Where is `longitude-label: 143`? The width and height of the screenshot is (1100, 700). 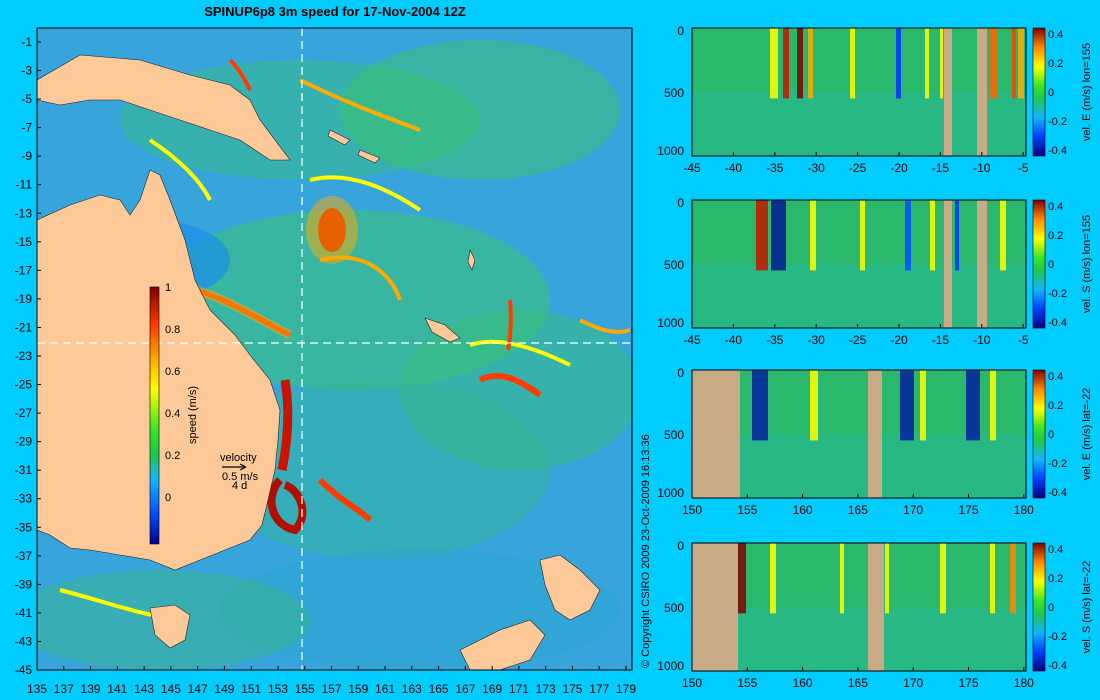 longitude-label: 143 is located at coordinates (144, 689).